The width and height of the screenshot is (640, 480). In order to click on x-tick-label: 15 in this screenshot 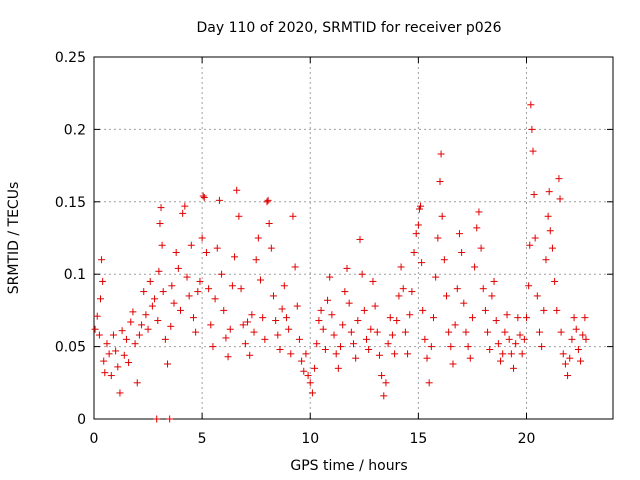, I will do `click(418, 439)`.